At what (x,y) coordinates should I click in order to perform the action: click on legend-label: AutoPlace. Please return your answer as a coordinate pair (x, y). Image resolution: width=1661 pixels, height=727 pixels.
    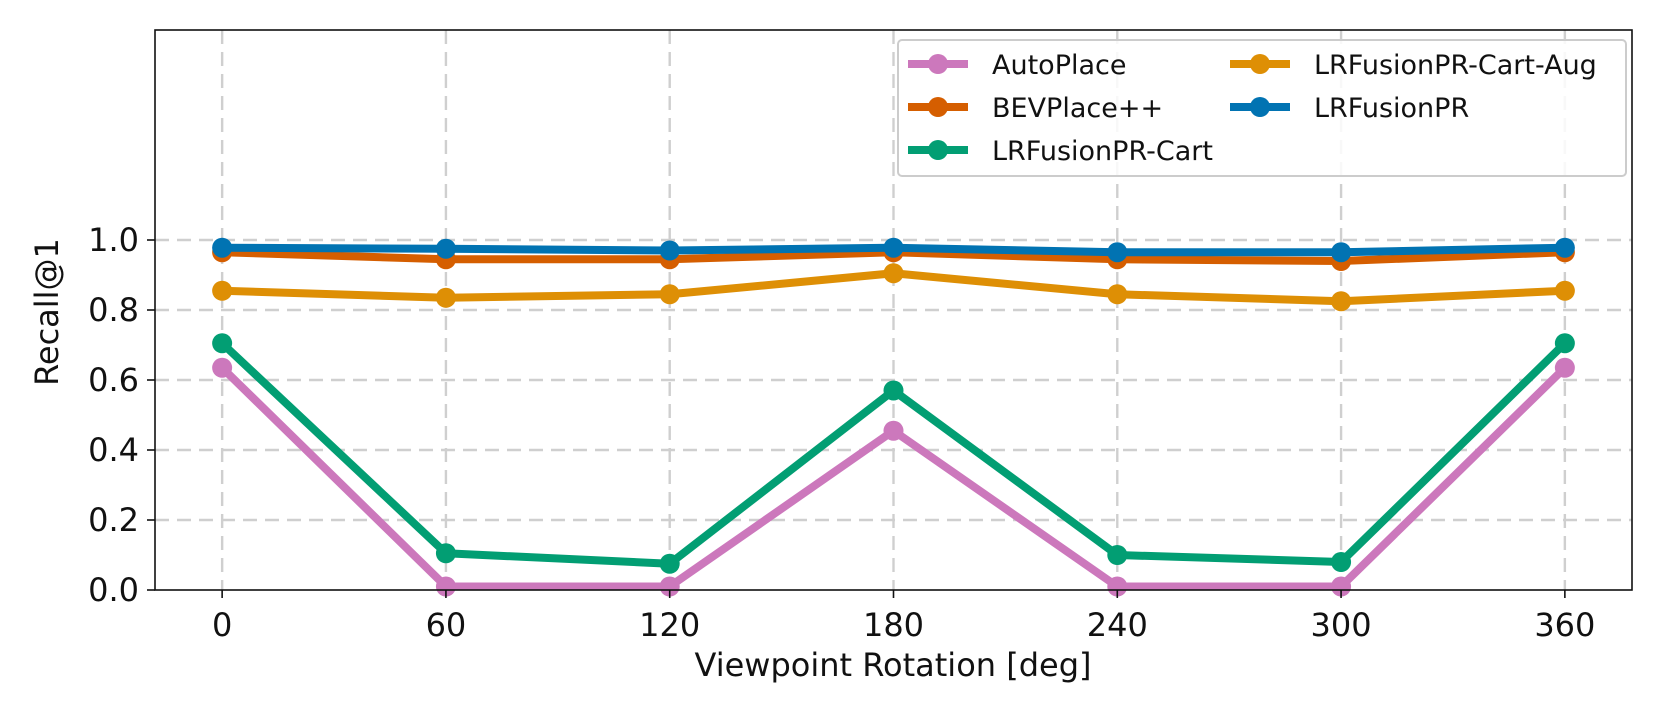
    Looking at the image, I should click on (1059, 65).